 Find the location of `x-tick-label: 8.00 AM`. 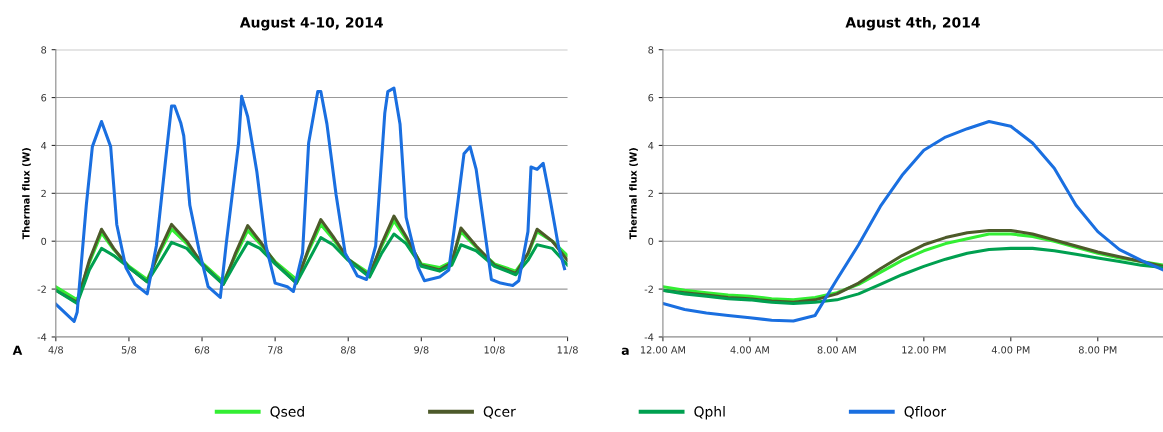

x-tick-label: 8.00 AM is located at coordinates (836, 350).